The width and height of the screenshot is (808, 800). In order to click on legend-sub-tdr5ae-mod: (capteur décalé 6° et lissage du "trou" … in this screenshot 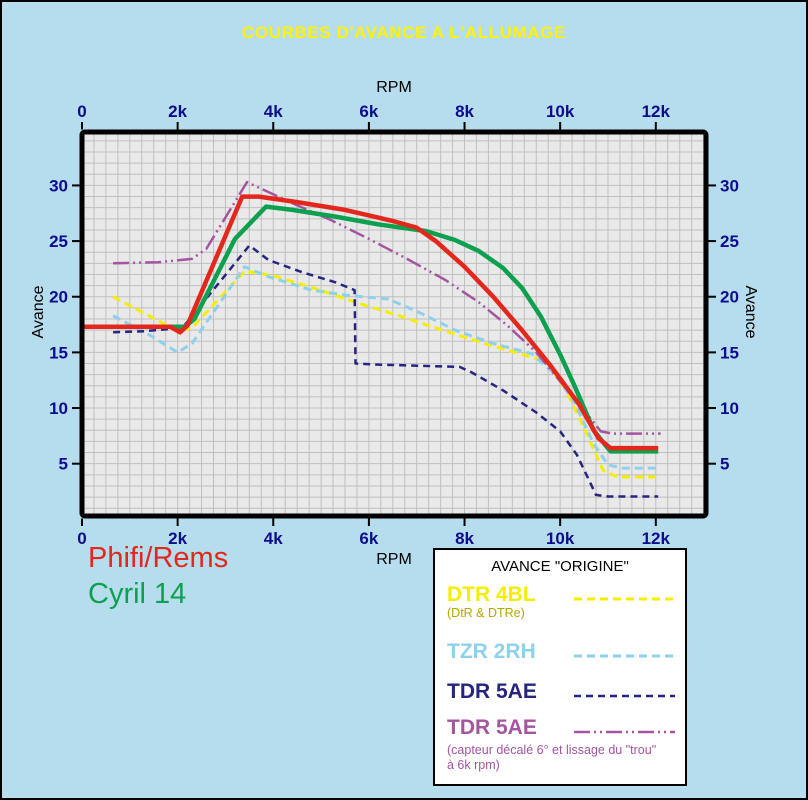, I will do `click(552, 758)`.